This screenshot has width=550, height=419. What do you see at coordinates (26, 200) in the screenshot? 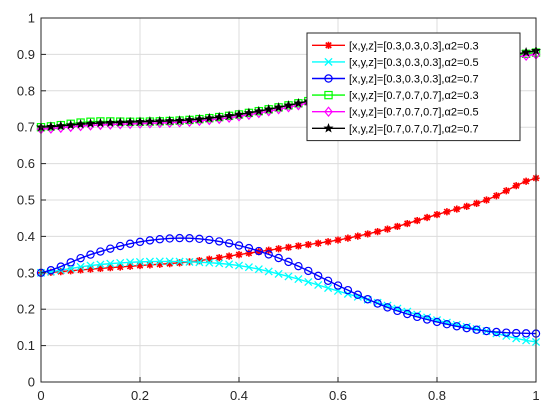
I see `y-tick-label: 0.5` at bounding box center [26, 200].